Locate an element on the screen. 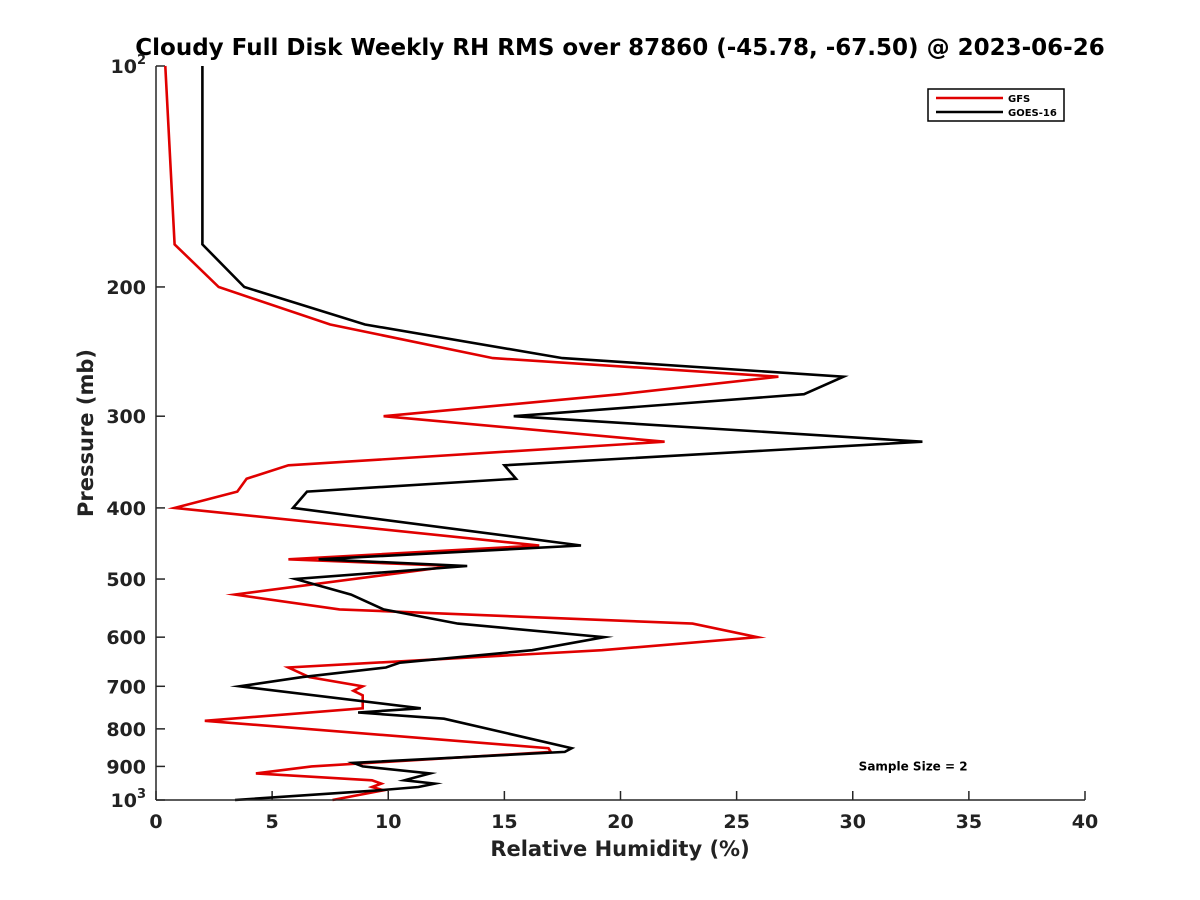 This screenshot has width=1200, height=900. x-tick-label: 25 is located at coordinates (736, 822).